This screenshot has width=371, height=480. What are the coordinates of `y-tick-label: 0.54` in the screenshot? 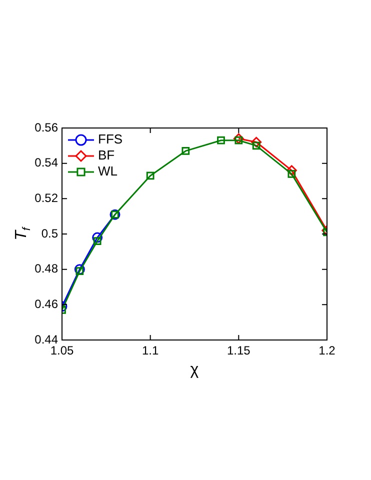 It's located at (46, 163).